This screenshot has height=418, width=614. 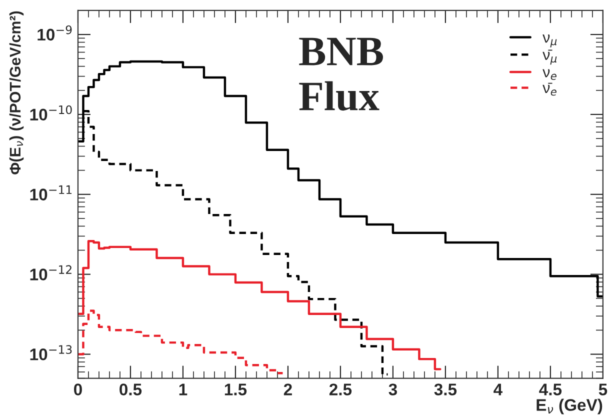 I want to click on y-tick-label: 10$^{−13}$, so click(x=51, y=352).